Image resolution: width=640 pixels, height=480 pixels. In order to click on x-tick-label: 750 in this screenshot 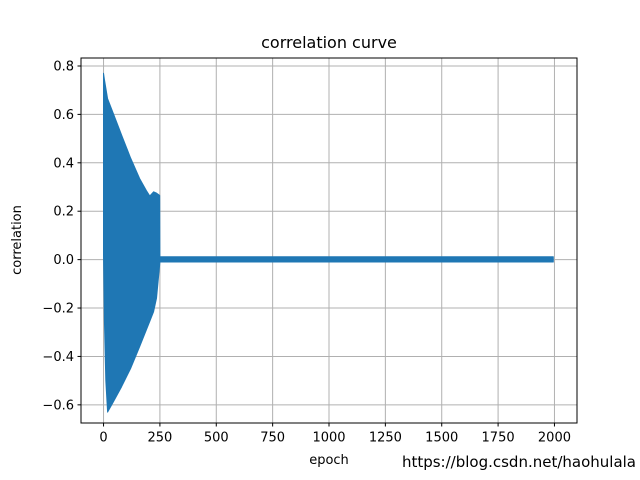, I will do `click(272, 438)`.